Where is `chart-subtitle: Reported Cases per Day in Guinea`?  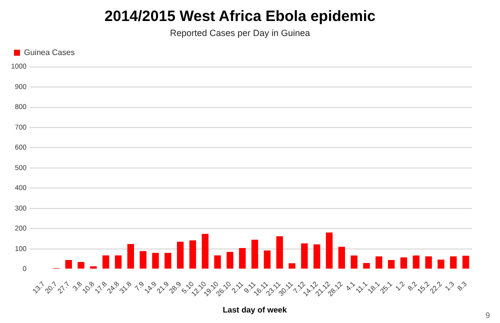
chart-subtitle: Reported Cases per Day in Guinea is located at coordinates (240, 33).